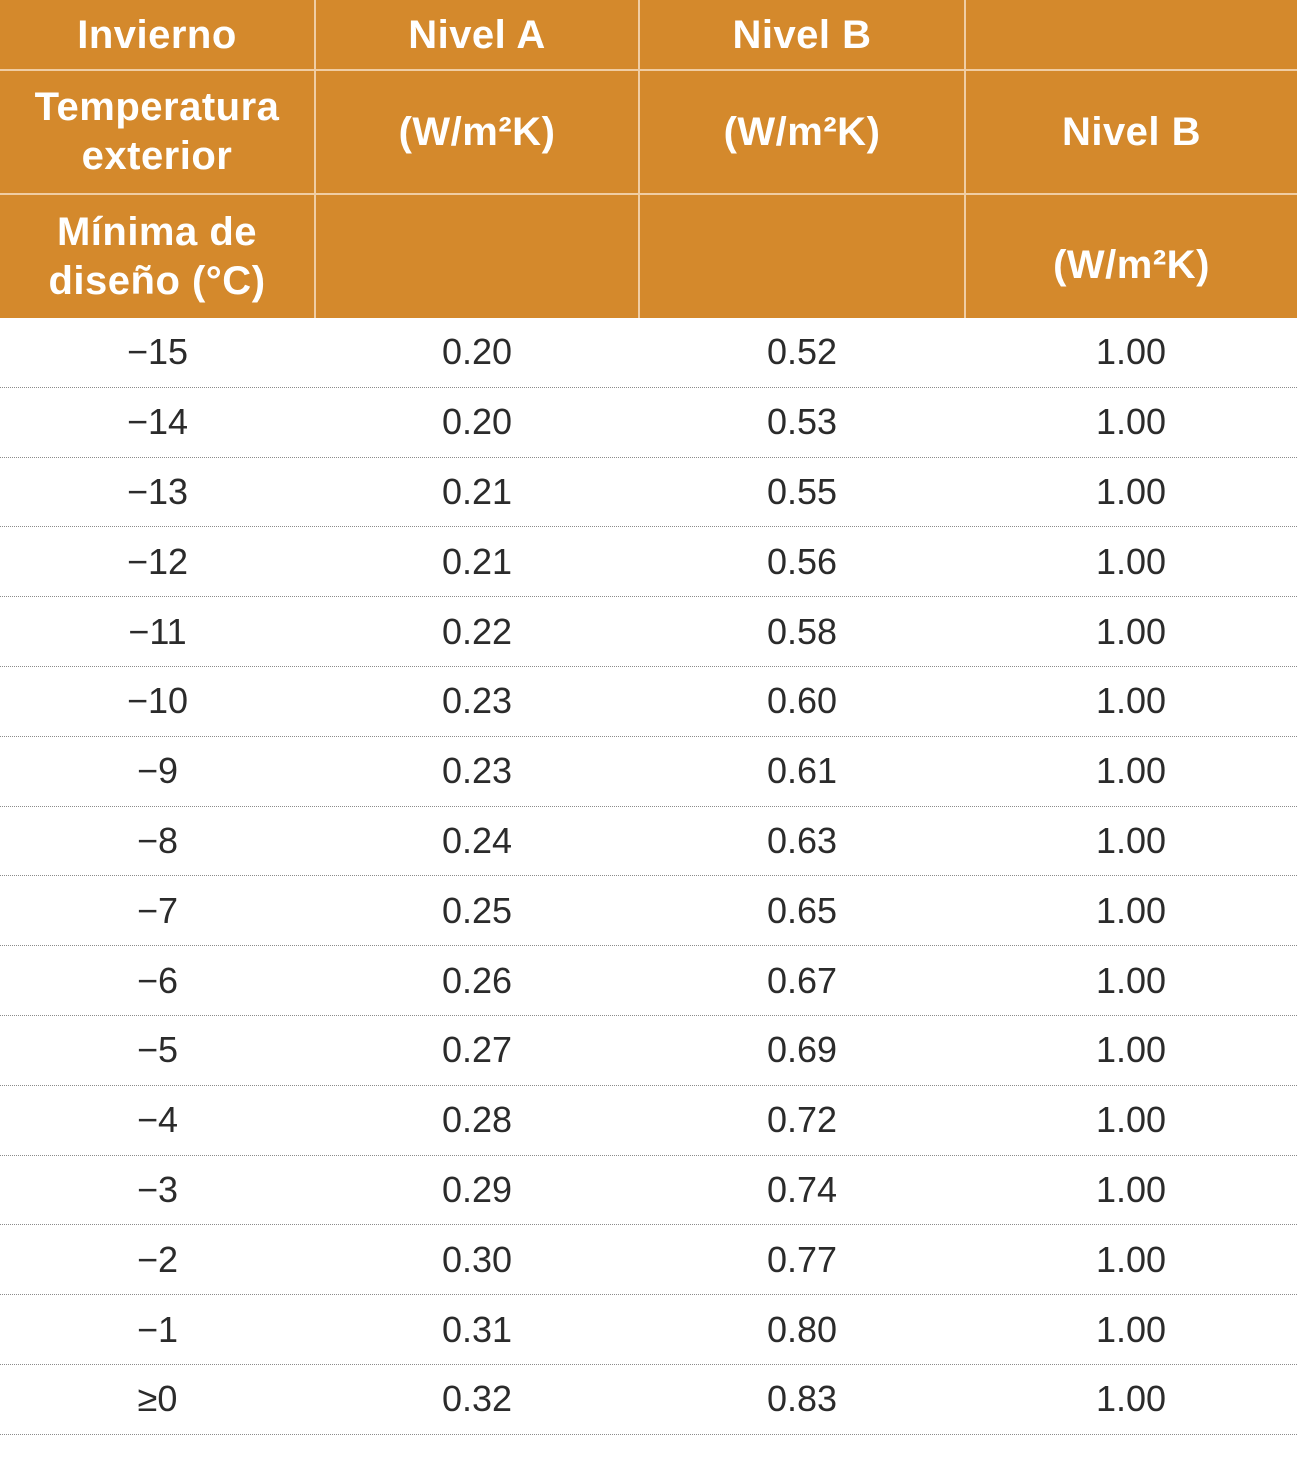  Describe the element at coordinates (802, 34) in the screenshot. I see `header-nivel-b: Nivel B` at that location.